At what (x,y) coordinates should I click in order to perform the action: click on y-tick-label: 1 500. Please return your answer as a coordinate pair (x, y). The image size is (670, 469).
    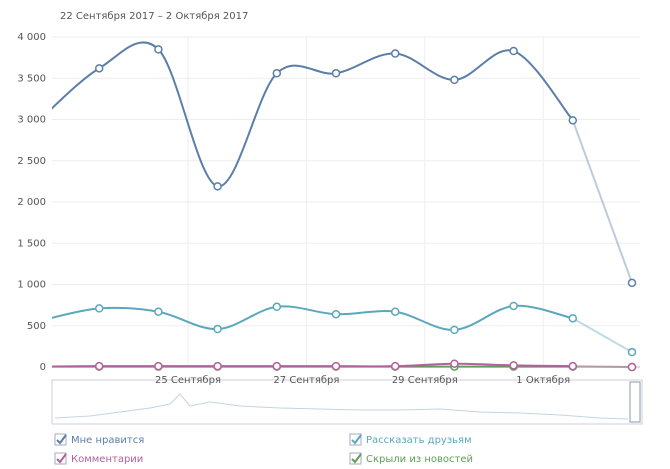
    Looking at the image, I should click on (31, 243).